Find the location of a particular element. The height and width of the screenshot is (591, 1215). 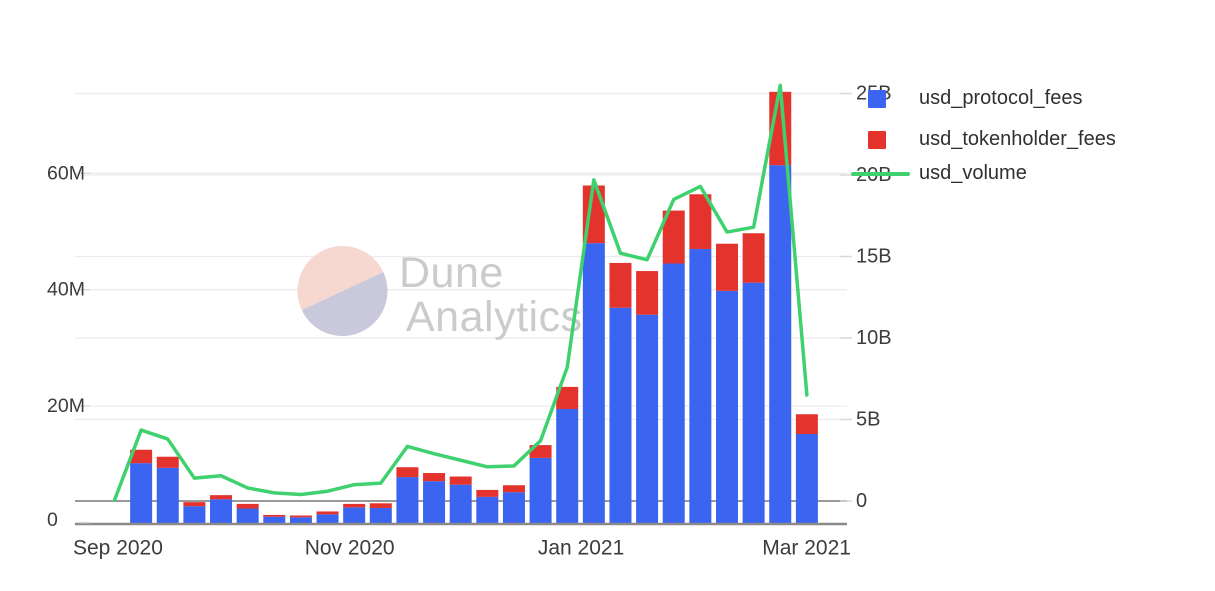

legend-label: usd_protocol_fees is located at coordinates (1001, 98).